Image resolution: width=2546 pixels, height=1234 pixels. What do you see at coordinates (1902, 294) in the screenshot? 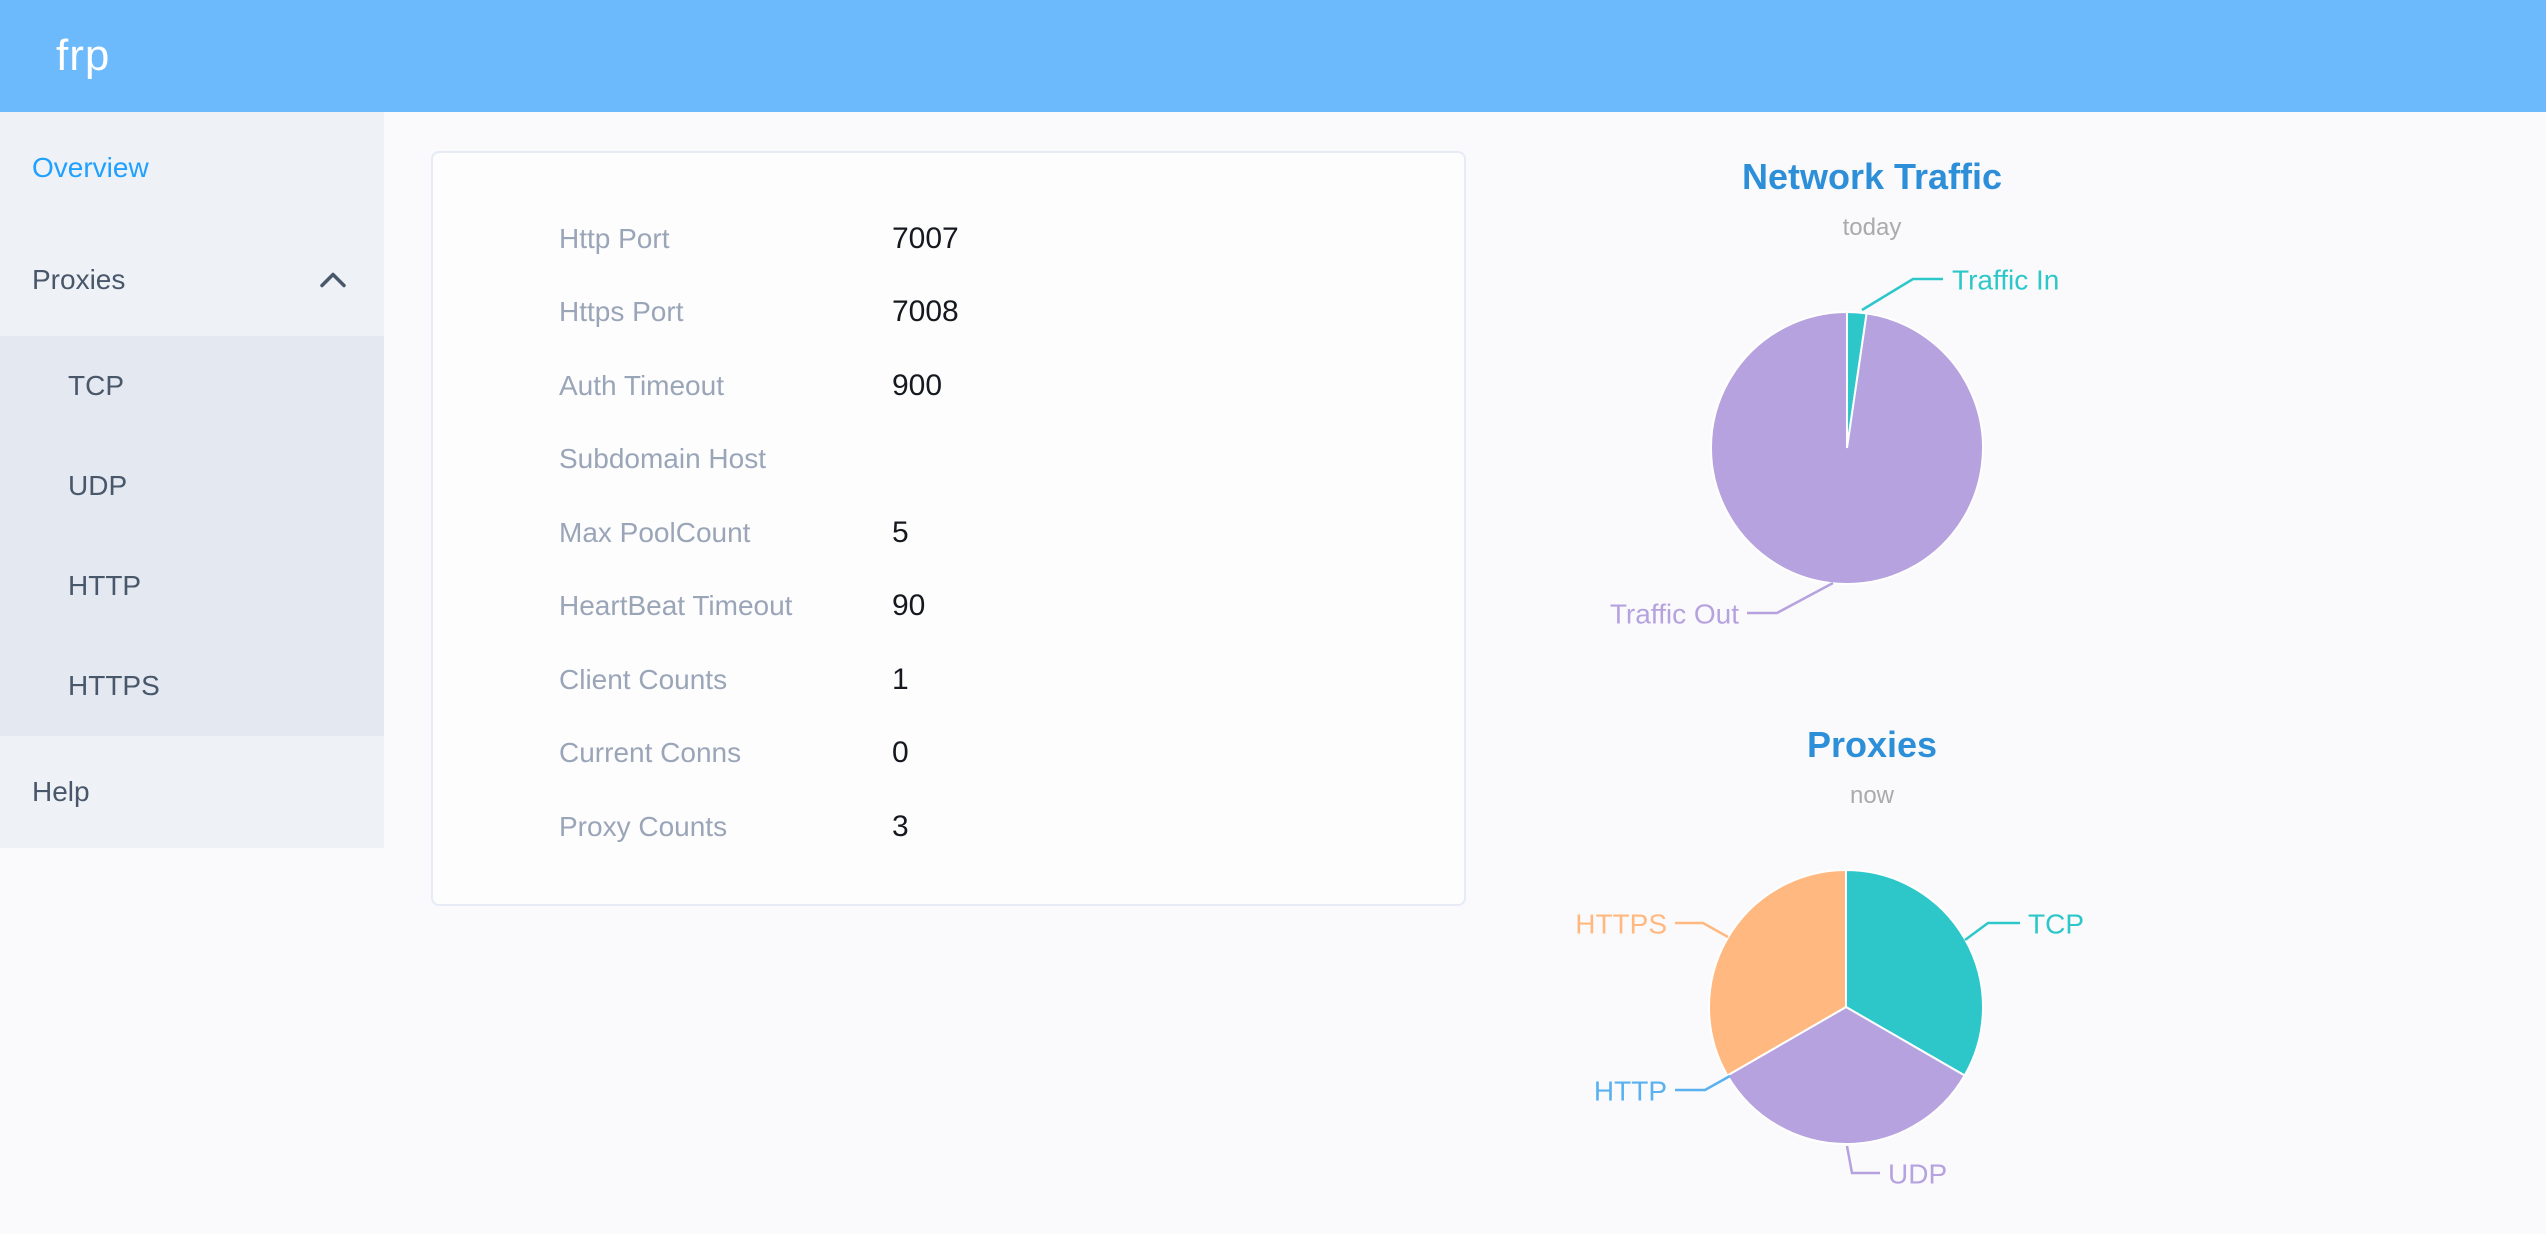
I see `label-line-traffic-in` at bounding box center [1902, 294].